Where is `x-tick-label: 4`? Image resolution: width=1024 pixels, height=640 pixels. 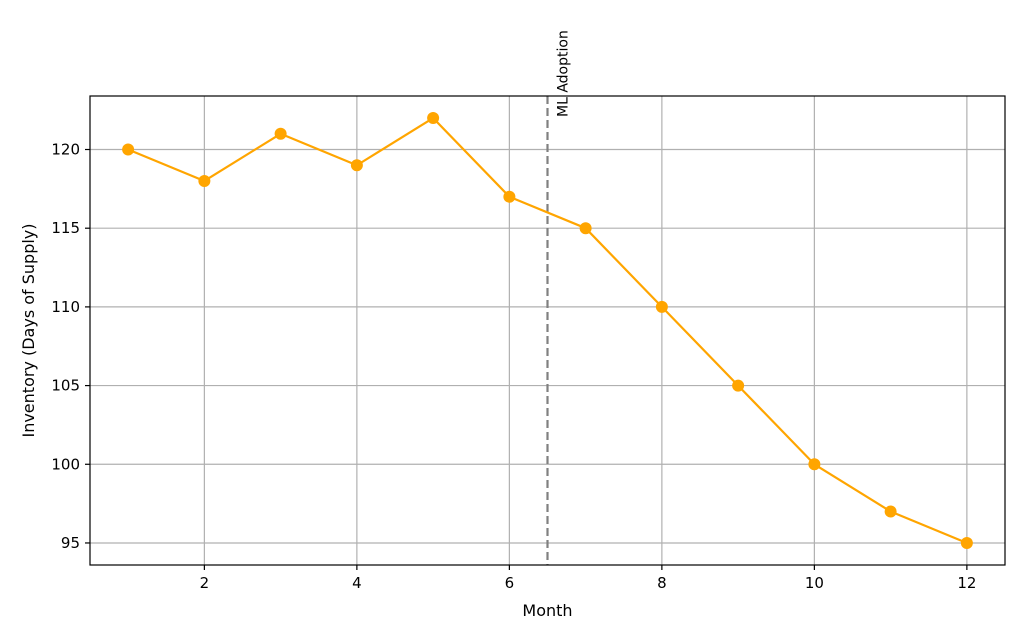 x-tick-label: 4 is located at coordinates (357, 583).